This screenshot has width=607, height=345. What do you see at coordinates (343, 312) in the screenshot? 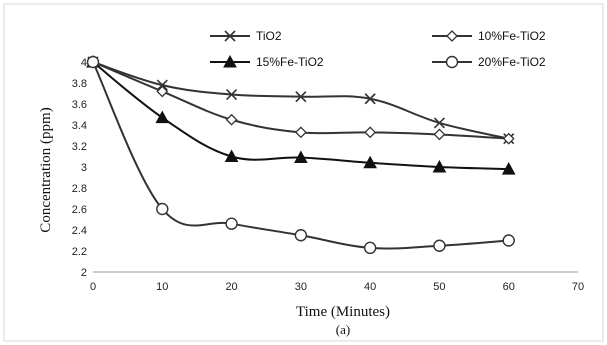
I see `x-axis-title: Time (Minutes)` at bounding box center [343, 312].